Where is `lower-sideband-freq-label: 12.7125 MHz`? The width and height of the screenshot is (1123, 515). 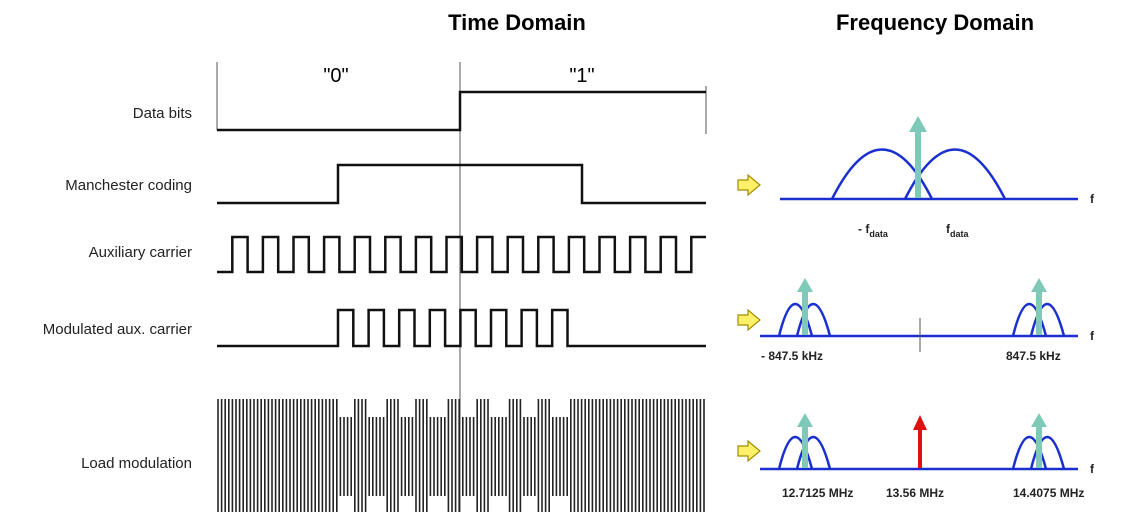 lower-sideband-freq-label: 12.7125 MHz is located at coordinates (817, 493).